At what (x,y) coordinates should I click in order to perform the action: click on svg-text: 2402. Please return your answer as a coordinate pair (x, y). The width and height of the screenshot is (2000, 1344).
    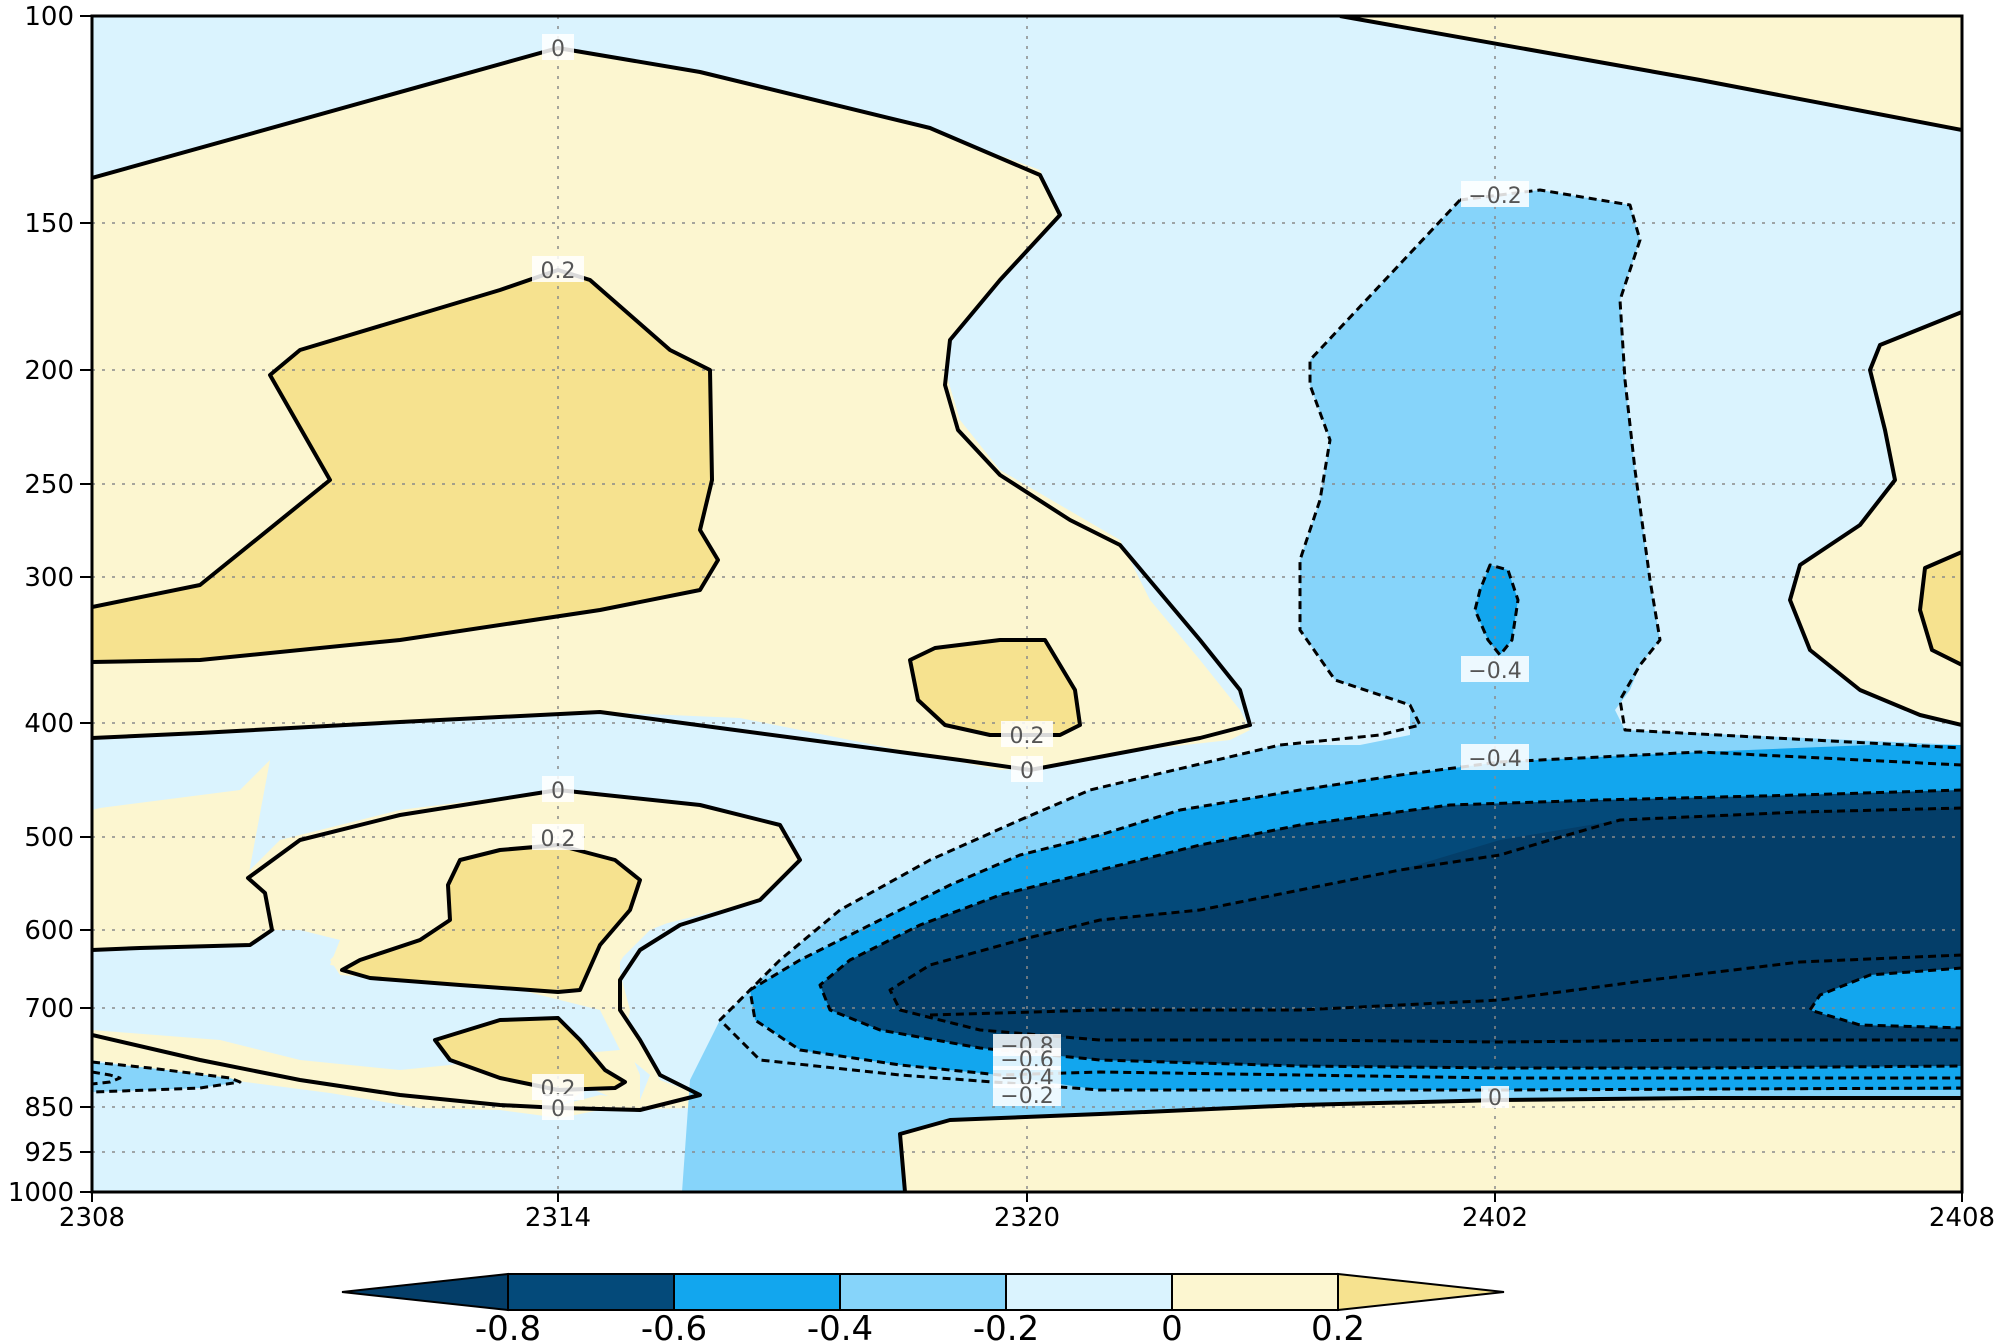
    Looking at the image, I should click on (1495, 1218).